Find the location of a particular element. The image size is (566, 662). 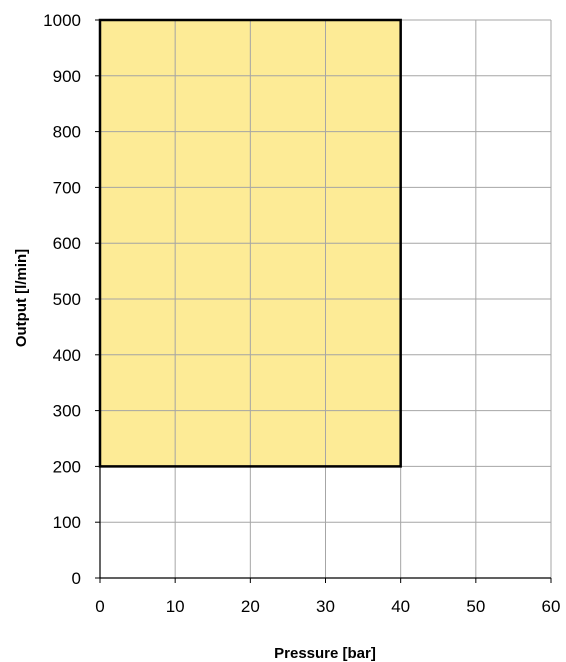

x-tick-label: 30 is located at coordinates (325, 606).